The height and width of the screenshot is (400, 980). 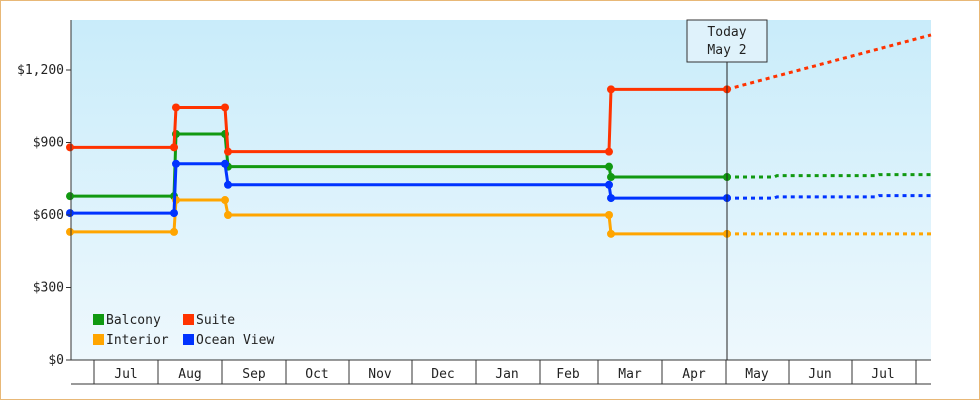 What do you see at coordinates (254, 374) in the screenshot?
I see `x-tick-label: Sep` at bounding box center [254, 374].